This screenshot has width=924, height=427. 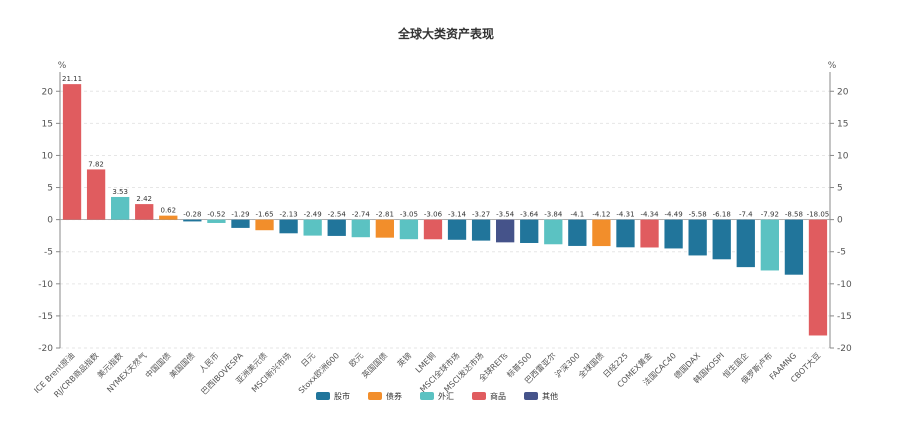 What do you see at coordinates (313, 215) in the screenshot?
I see `data-label: -2.49` at bounding box center [313, 215].